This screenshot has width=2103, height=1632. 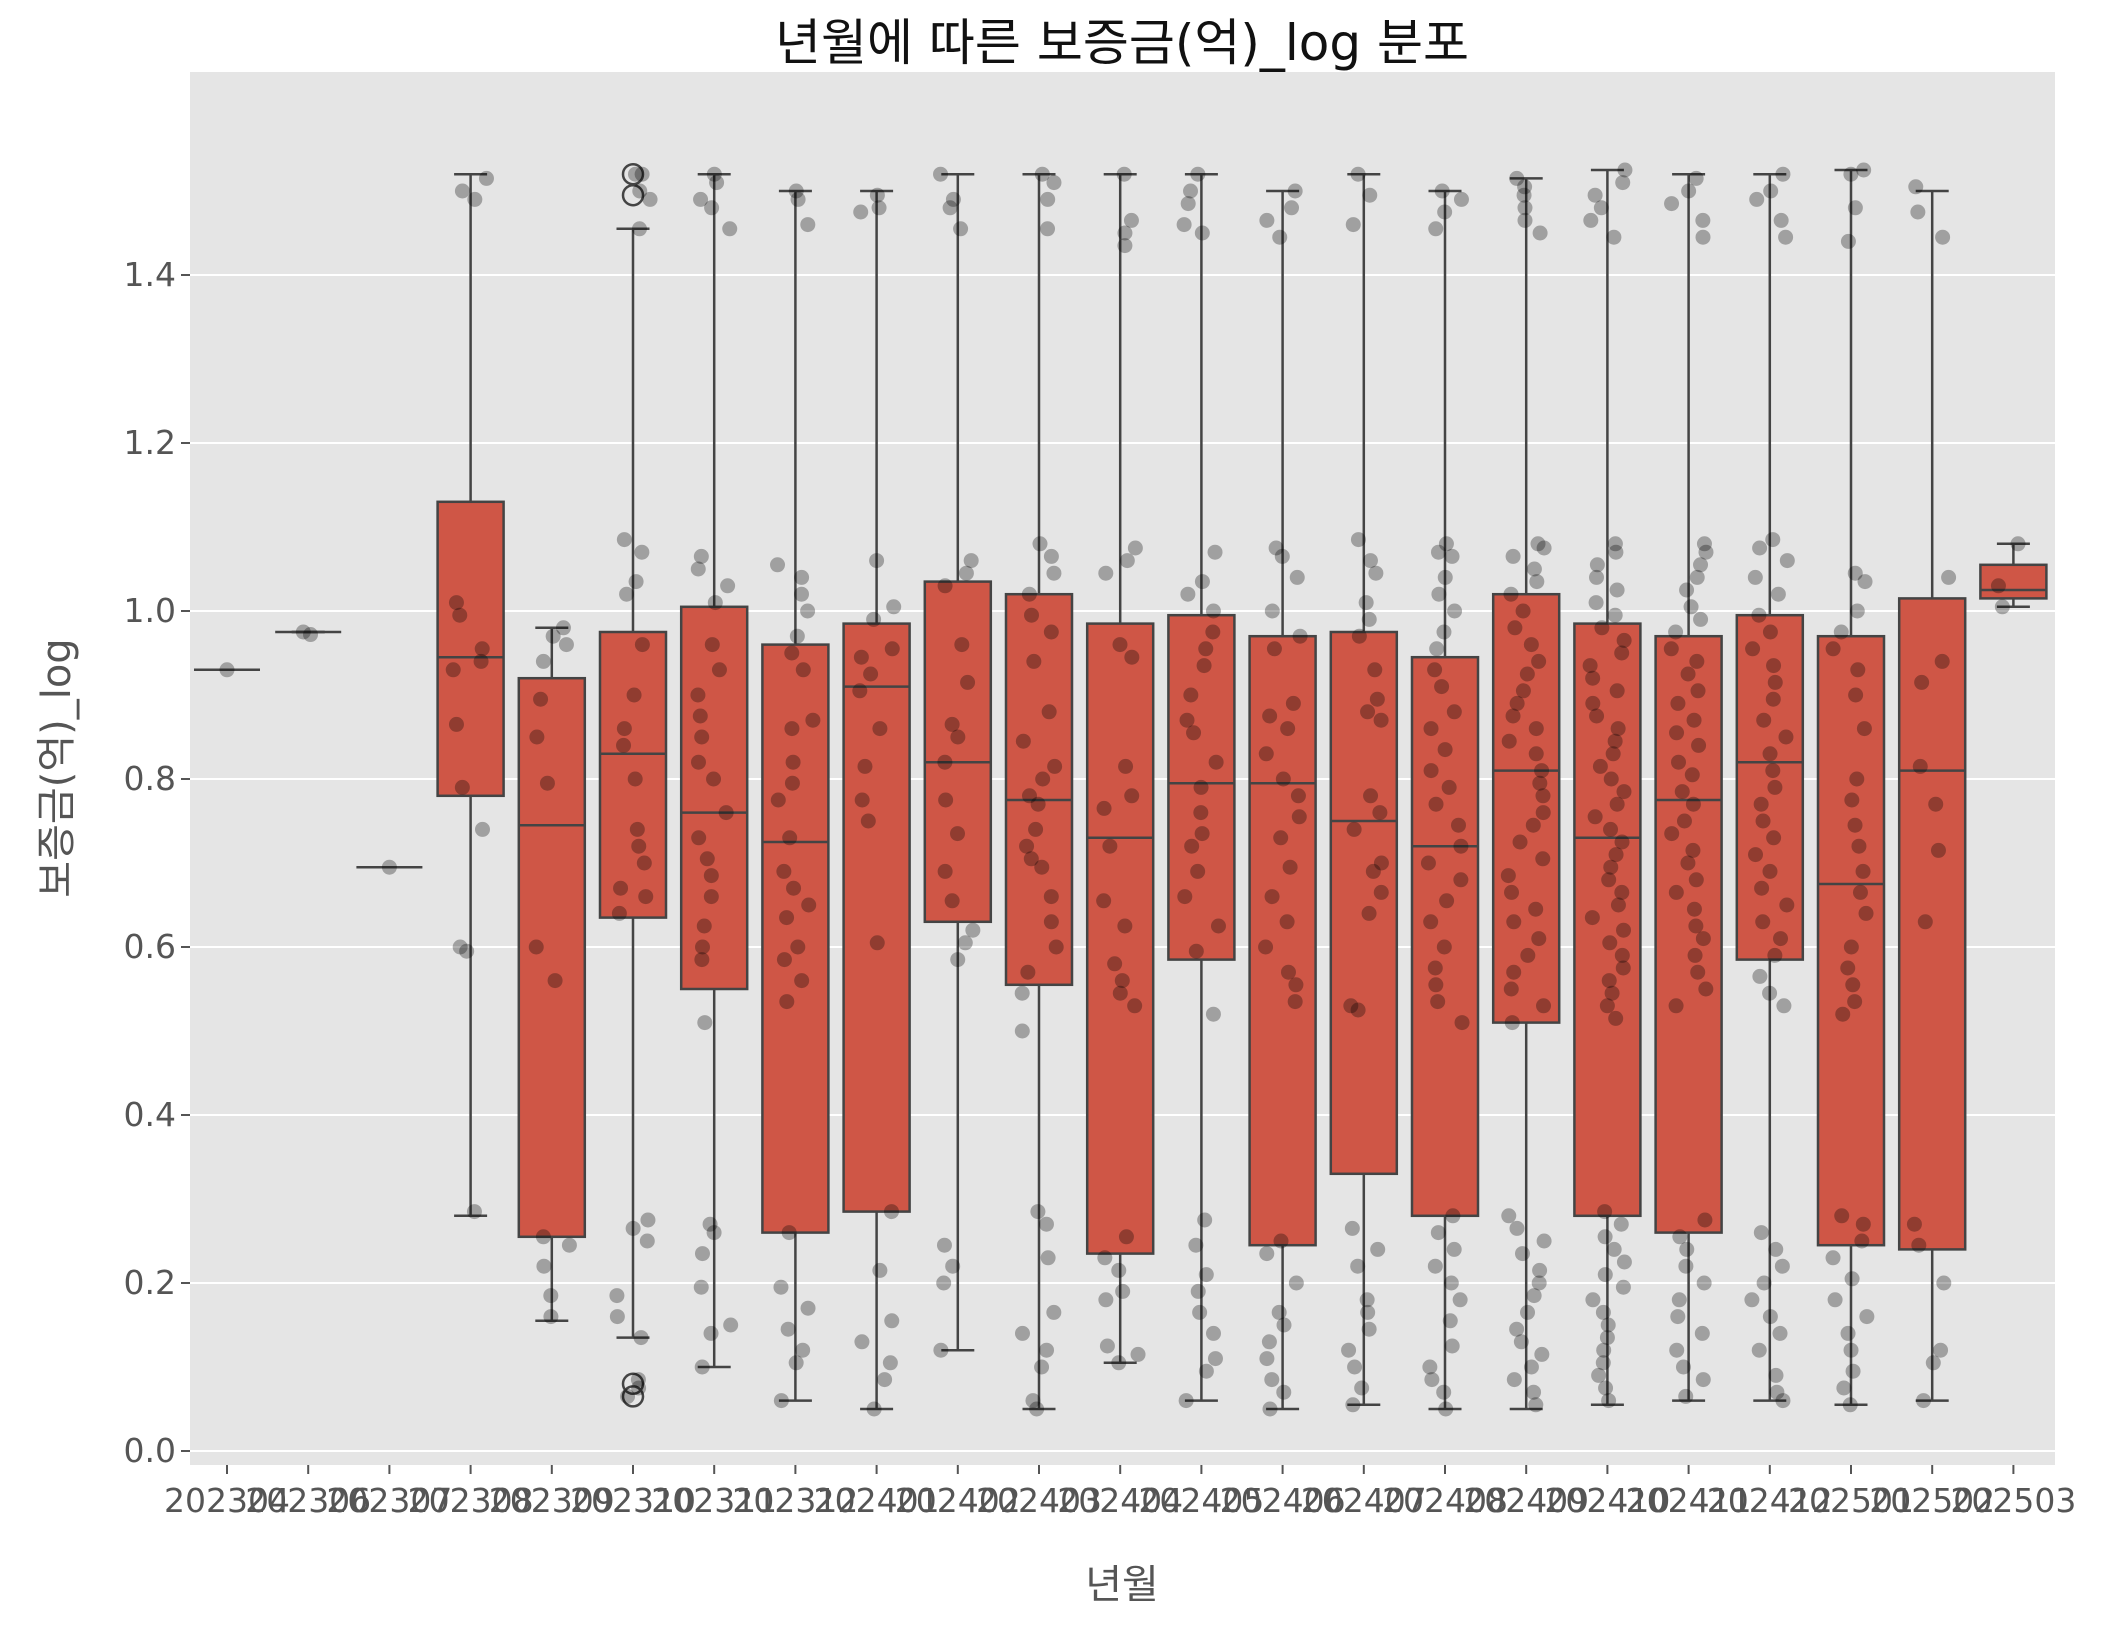 I want to click on x-tick-label: 202412, so click(x=1770, y=1500).